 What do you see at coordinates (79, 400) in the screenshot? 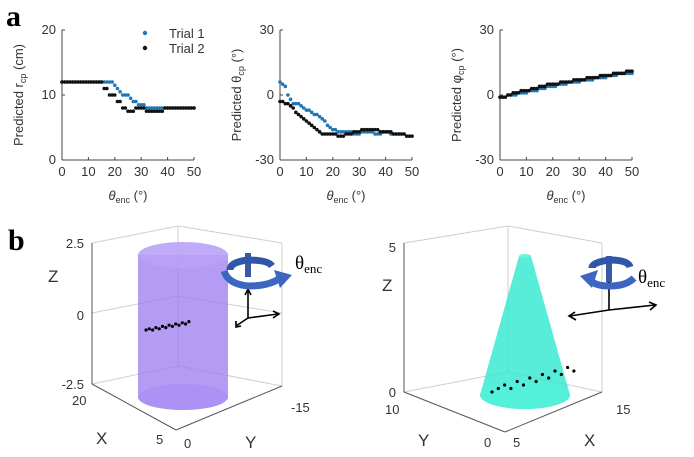
I see `x-tick-label: 20` at bounding box center [79, 400].